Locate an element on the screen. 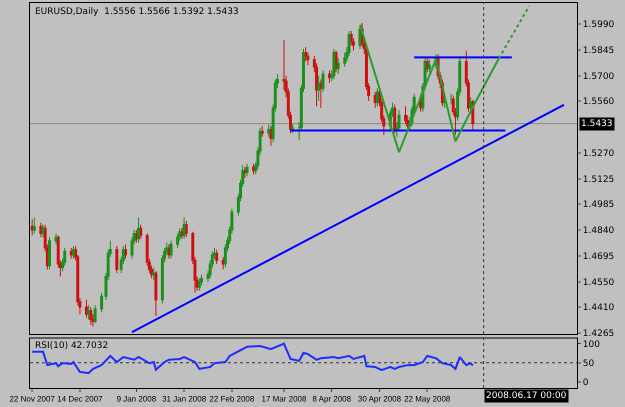  x-tick-label: 14 Dec 2007 is located at coordinates (80, 399).